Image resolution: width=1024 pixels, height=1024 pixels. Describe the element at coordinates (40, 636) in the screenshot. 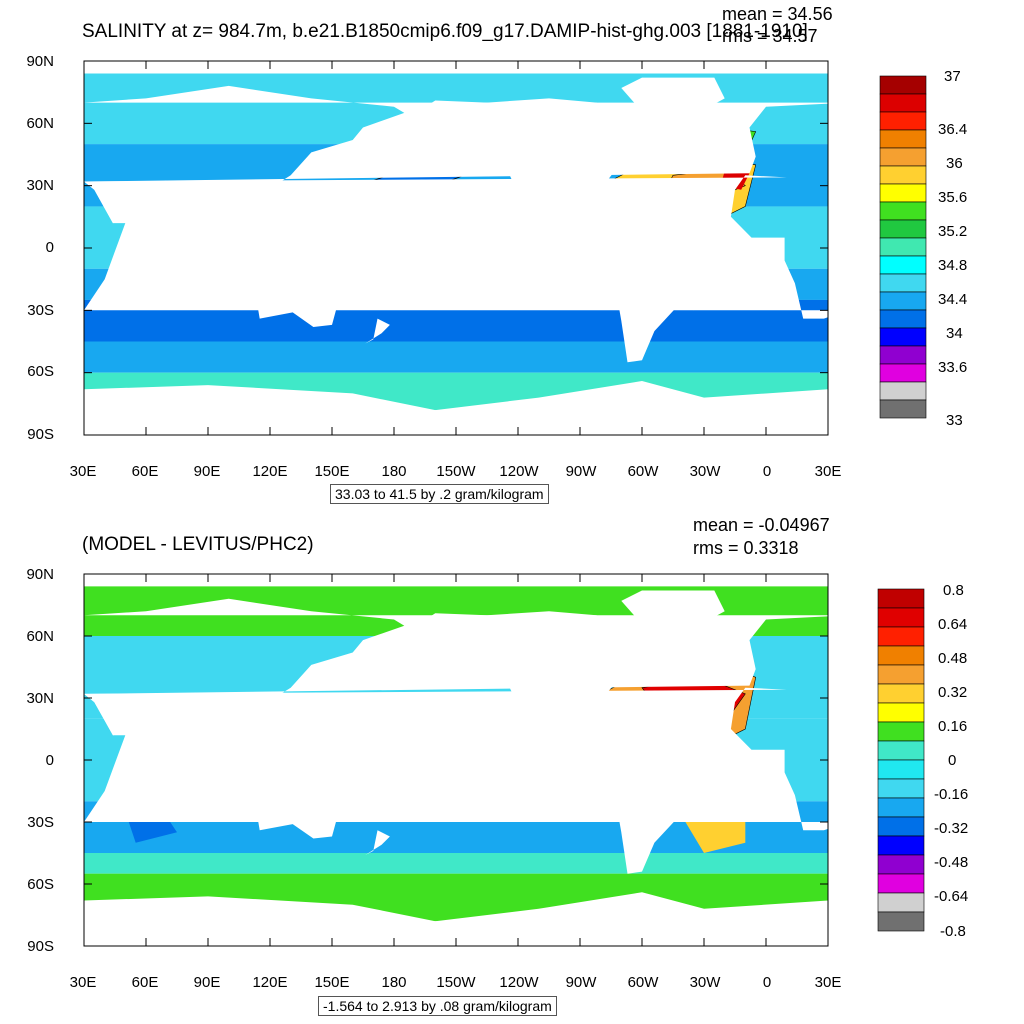

I see `y-tick-label: 60N` at that location.